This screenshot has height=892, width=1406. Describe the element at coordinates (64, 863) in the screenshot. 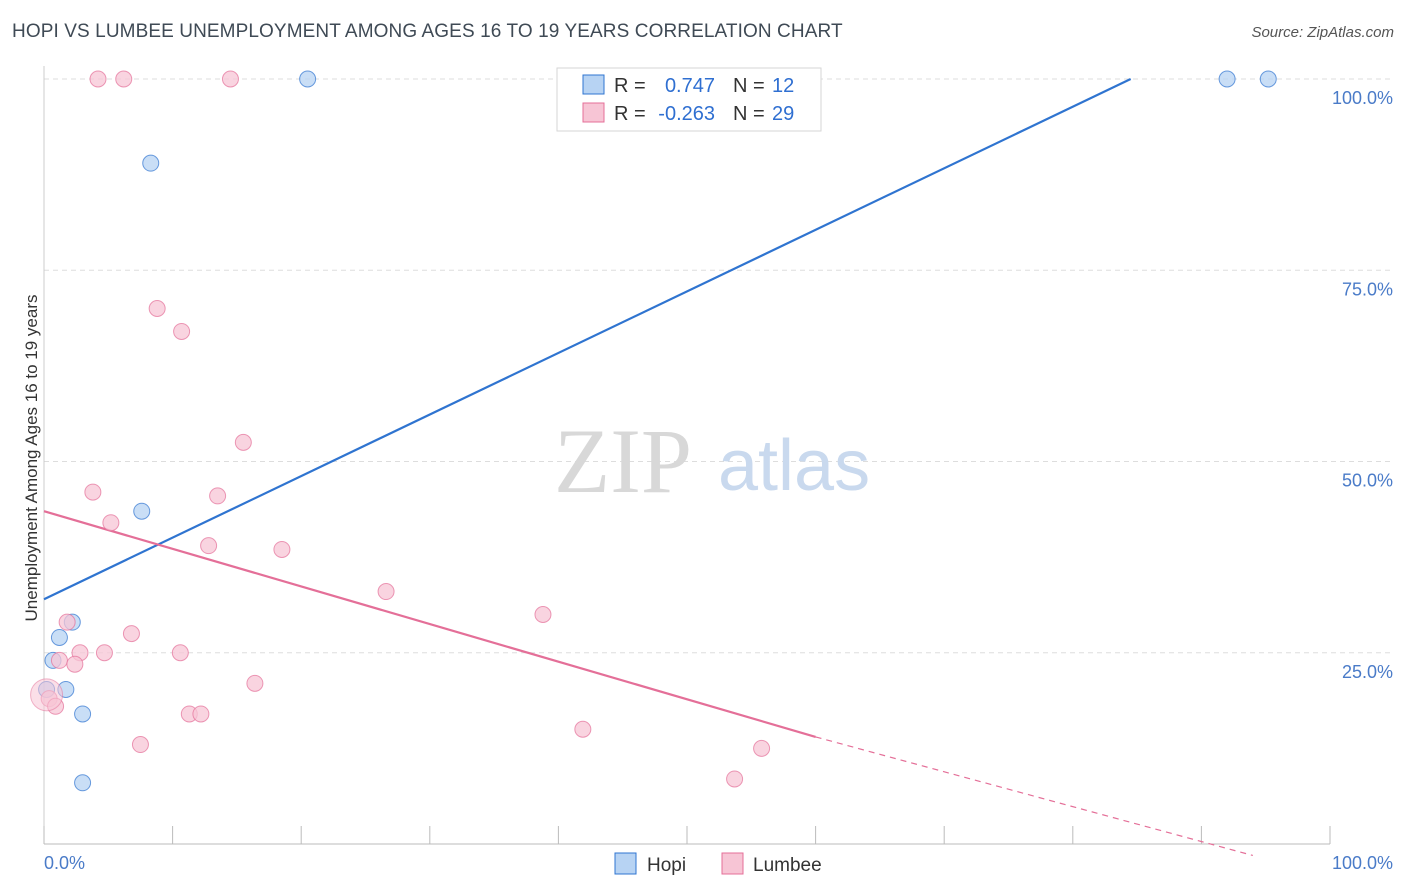

I see `x-tick-label: 0.0%` at that location.